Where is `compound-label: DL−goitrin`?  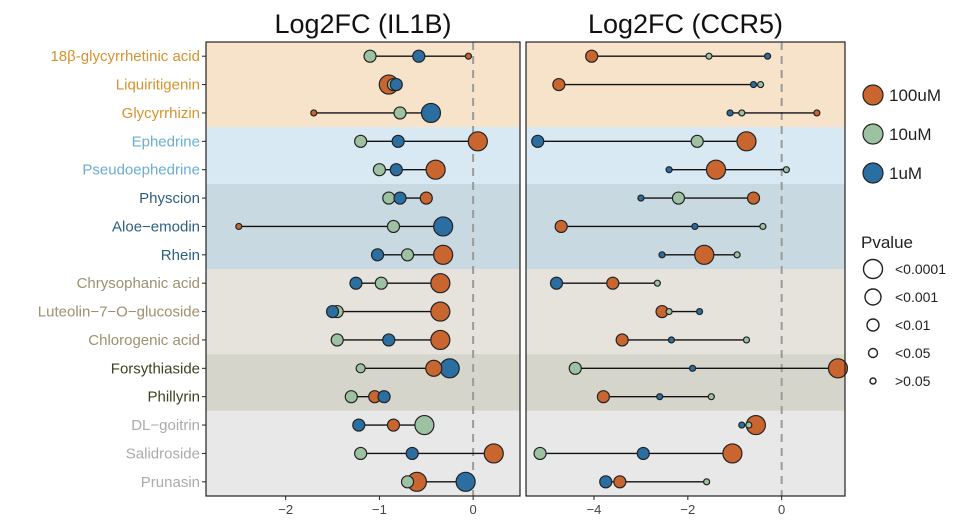
compound-label: DL−goitrin is located at coordinates (165, 425).